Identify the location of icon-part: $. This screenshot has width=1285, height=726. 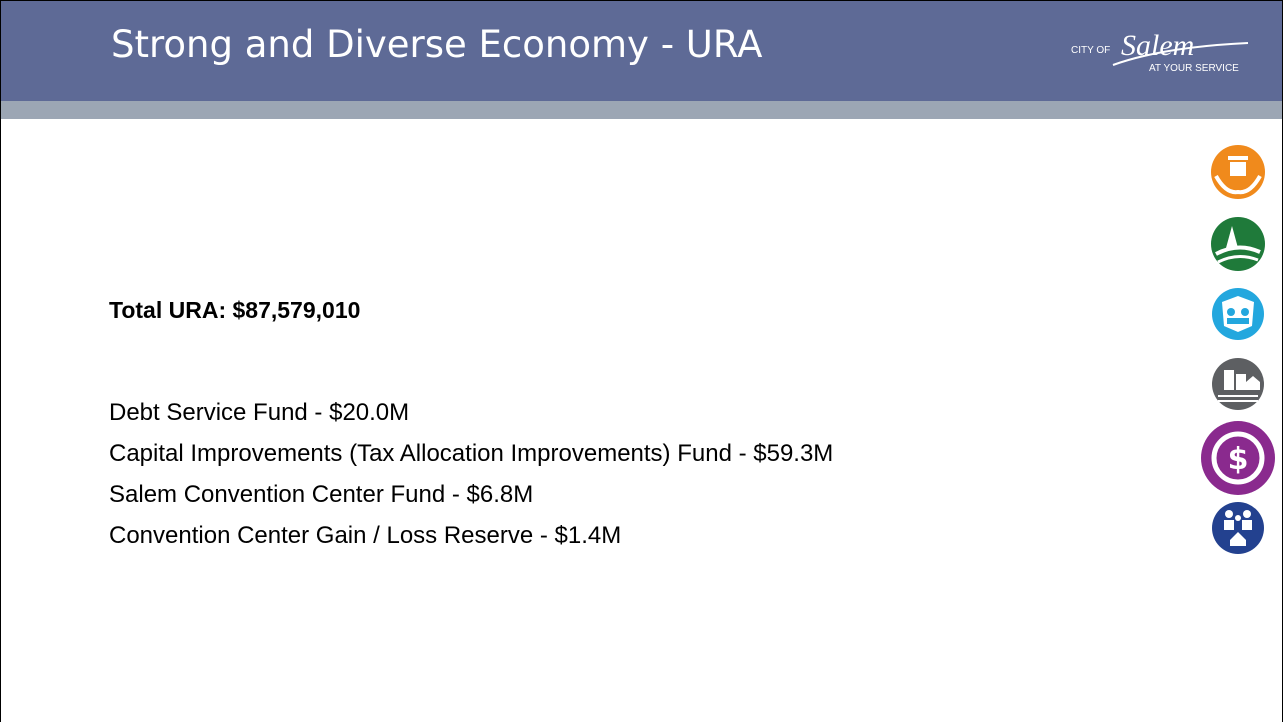
(1238, 459).